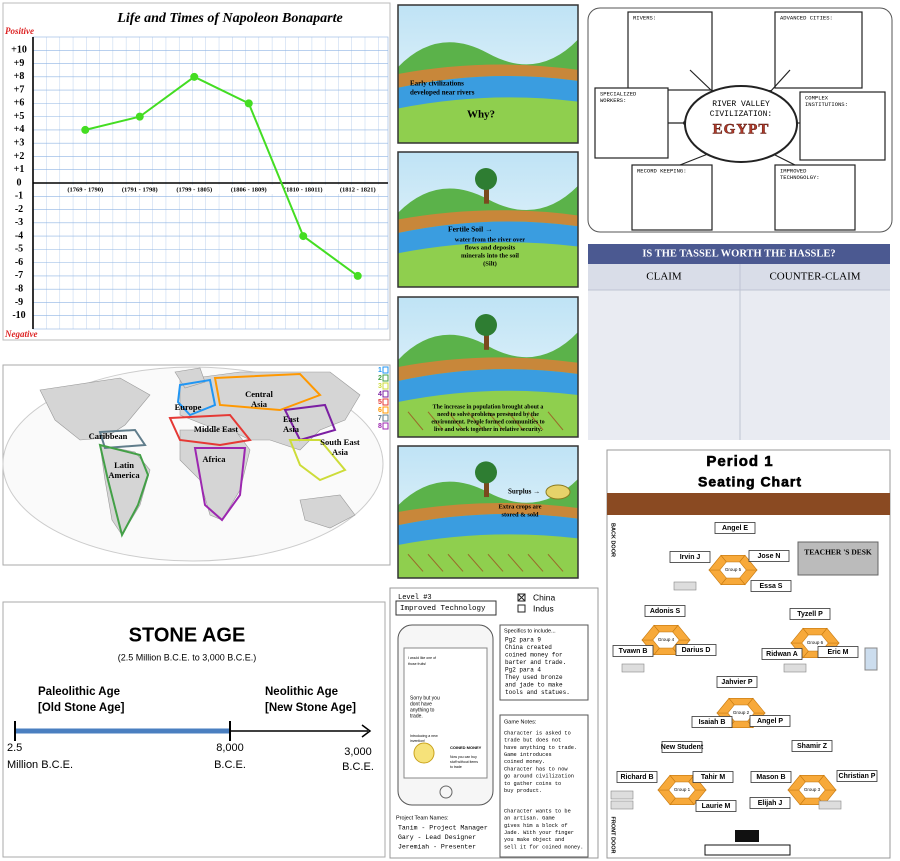  I want to click on y-tick-label: +4, so click(19, 129).